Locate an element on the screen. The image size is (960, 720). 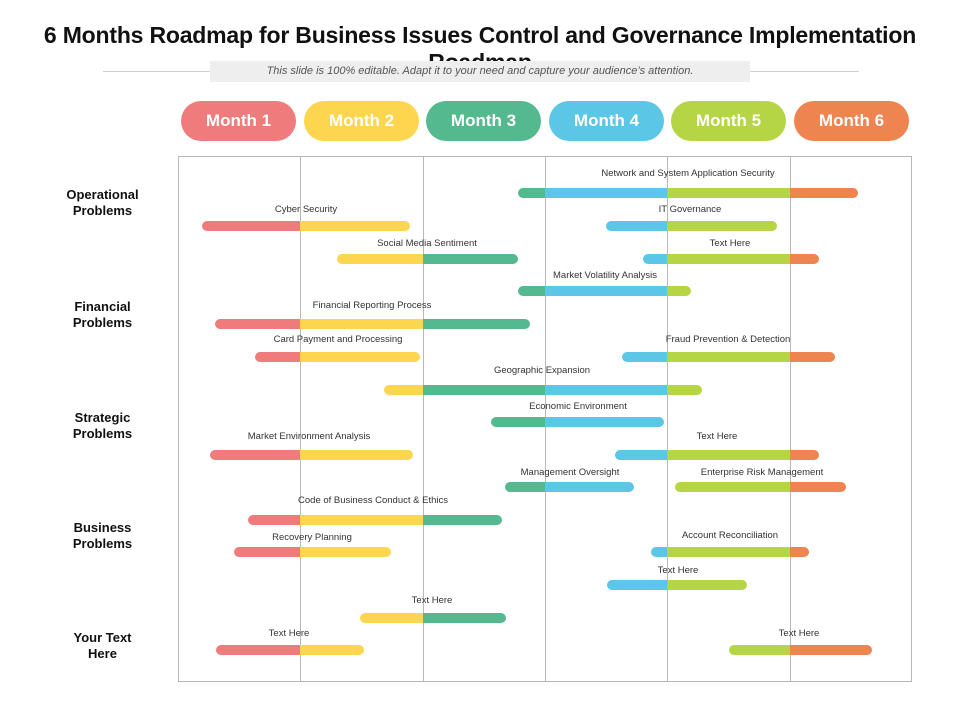
category-label-line: Financial is located at coordinates (102, 306).